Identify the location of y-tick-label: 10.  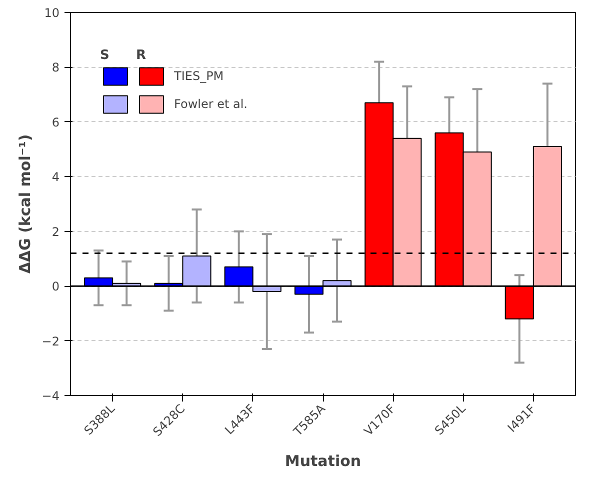
(52, 13).